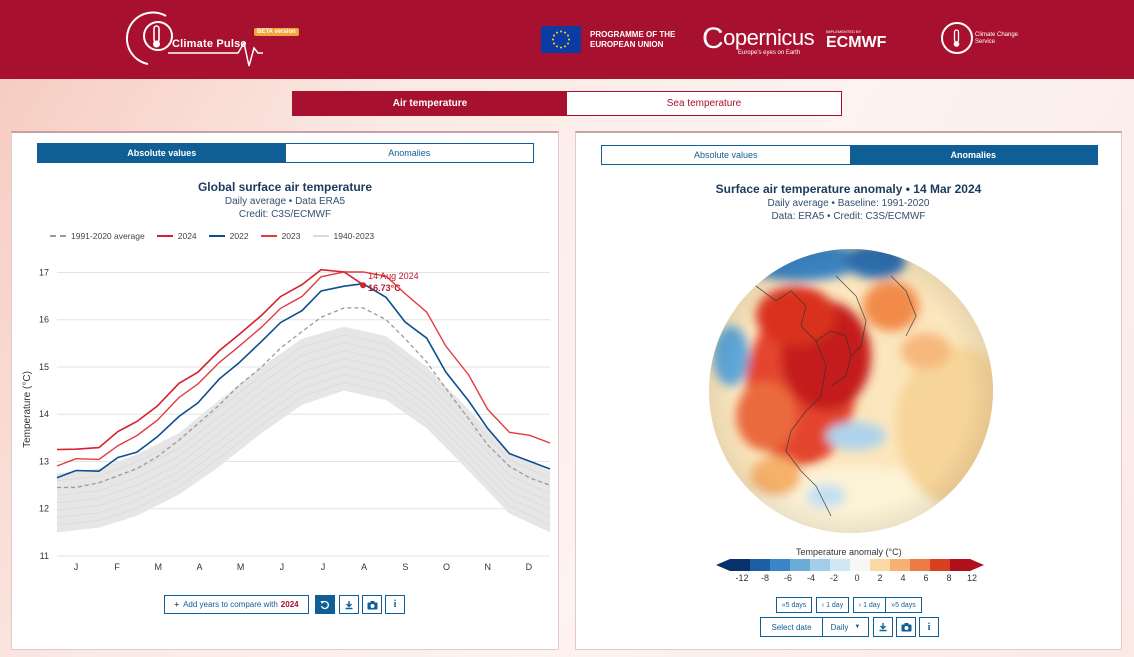  Describe the element at coordinates (811, 578) in the screenshot. I see `colorbar-tick-label: -4` at that location.